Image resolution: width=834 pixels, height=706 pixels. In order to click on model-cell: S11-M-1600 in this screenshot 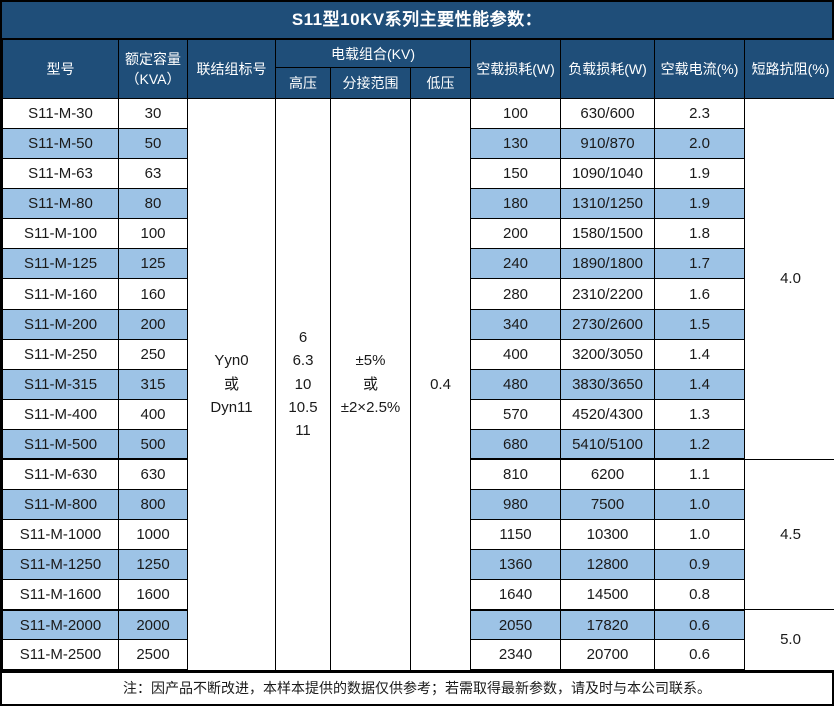, I will do `click(60, 595)`.